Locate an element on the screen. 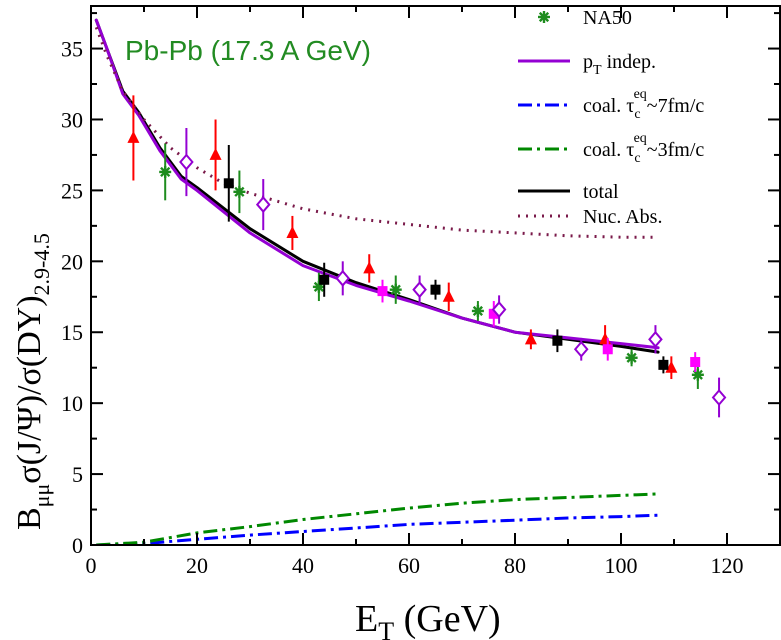 This screenshot has width=781, height=640. legend-label-na50: NA50 is located at coordinates (607, 18).